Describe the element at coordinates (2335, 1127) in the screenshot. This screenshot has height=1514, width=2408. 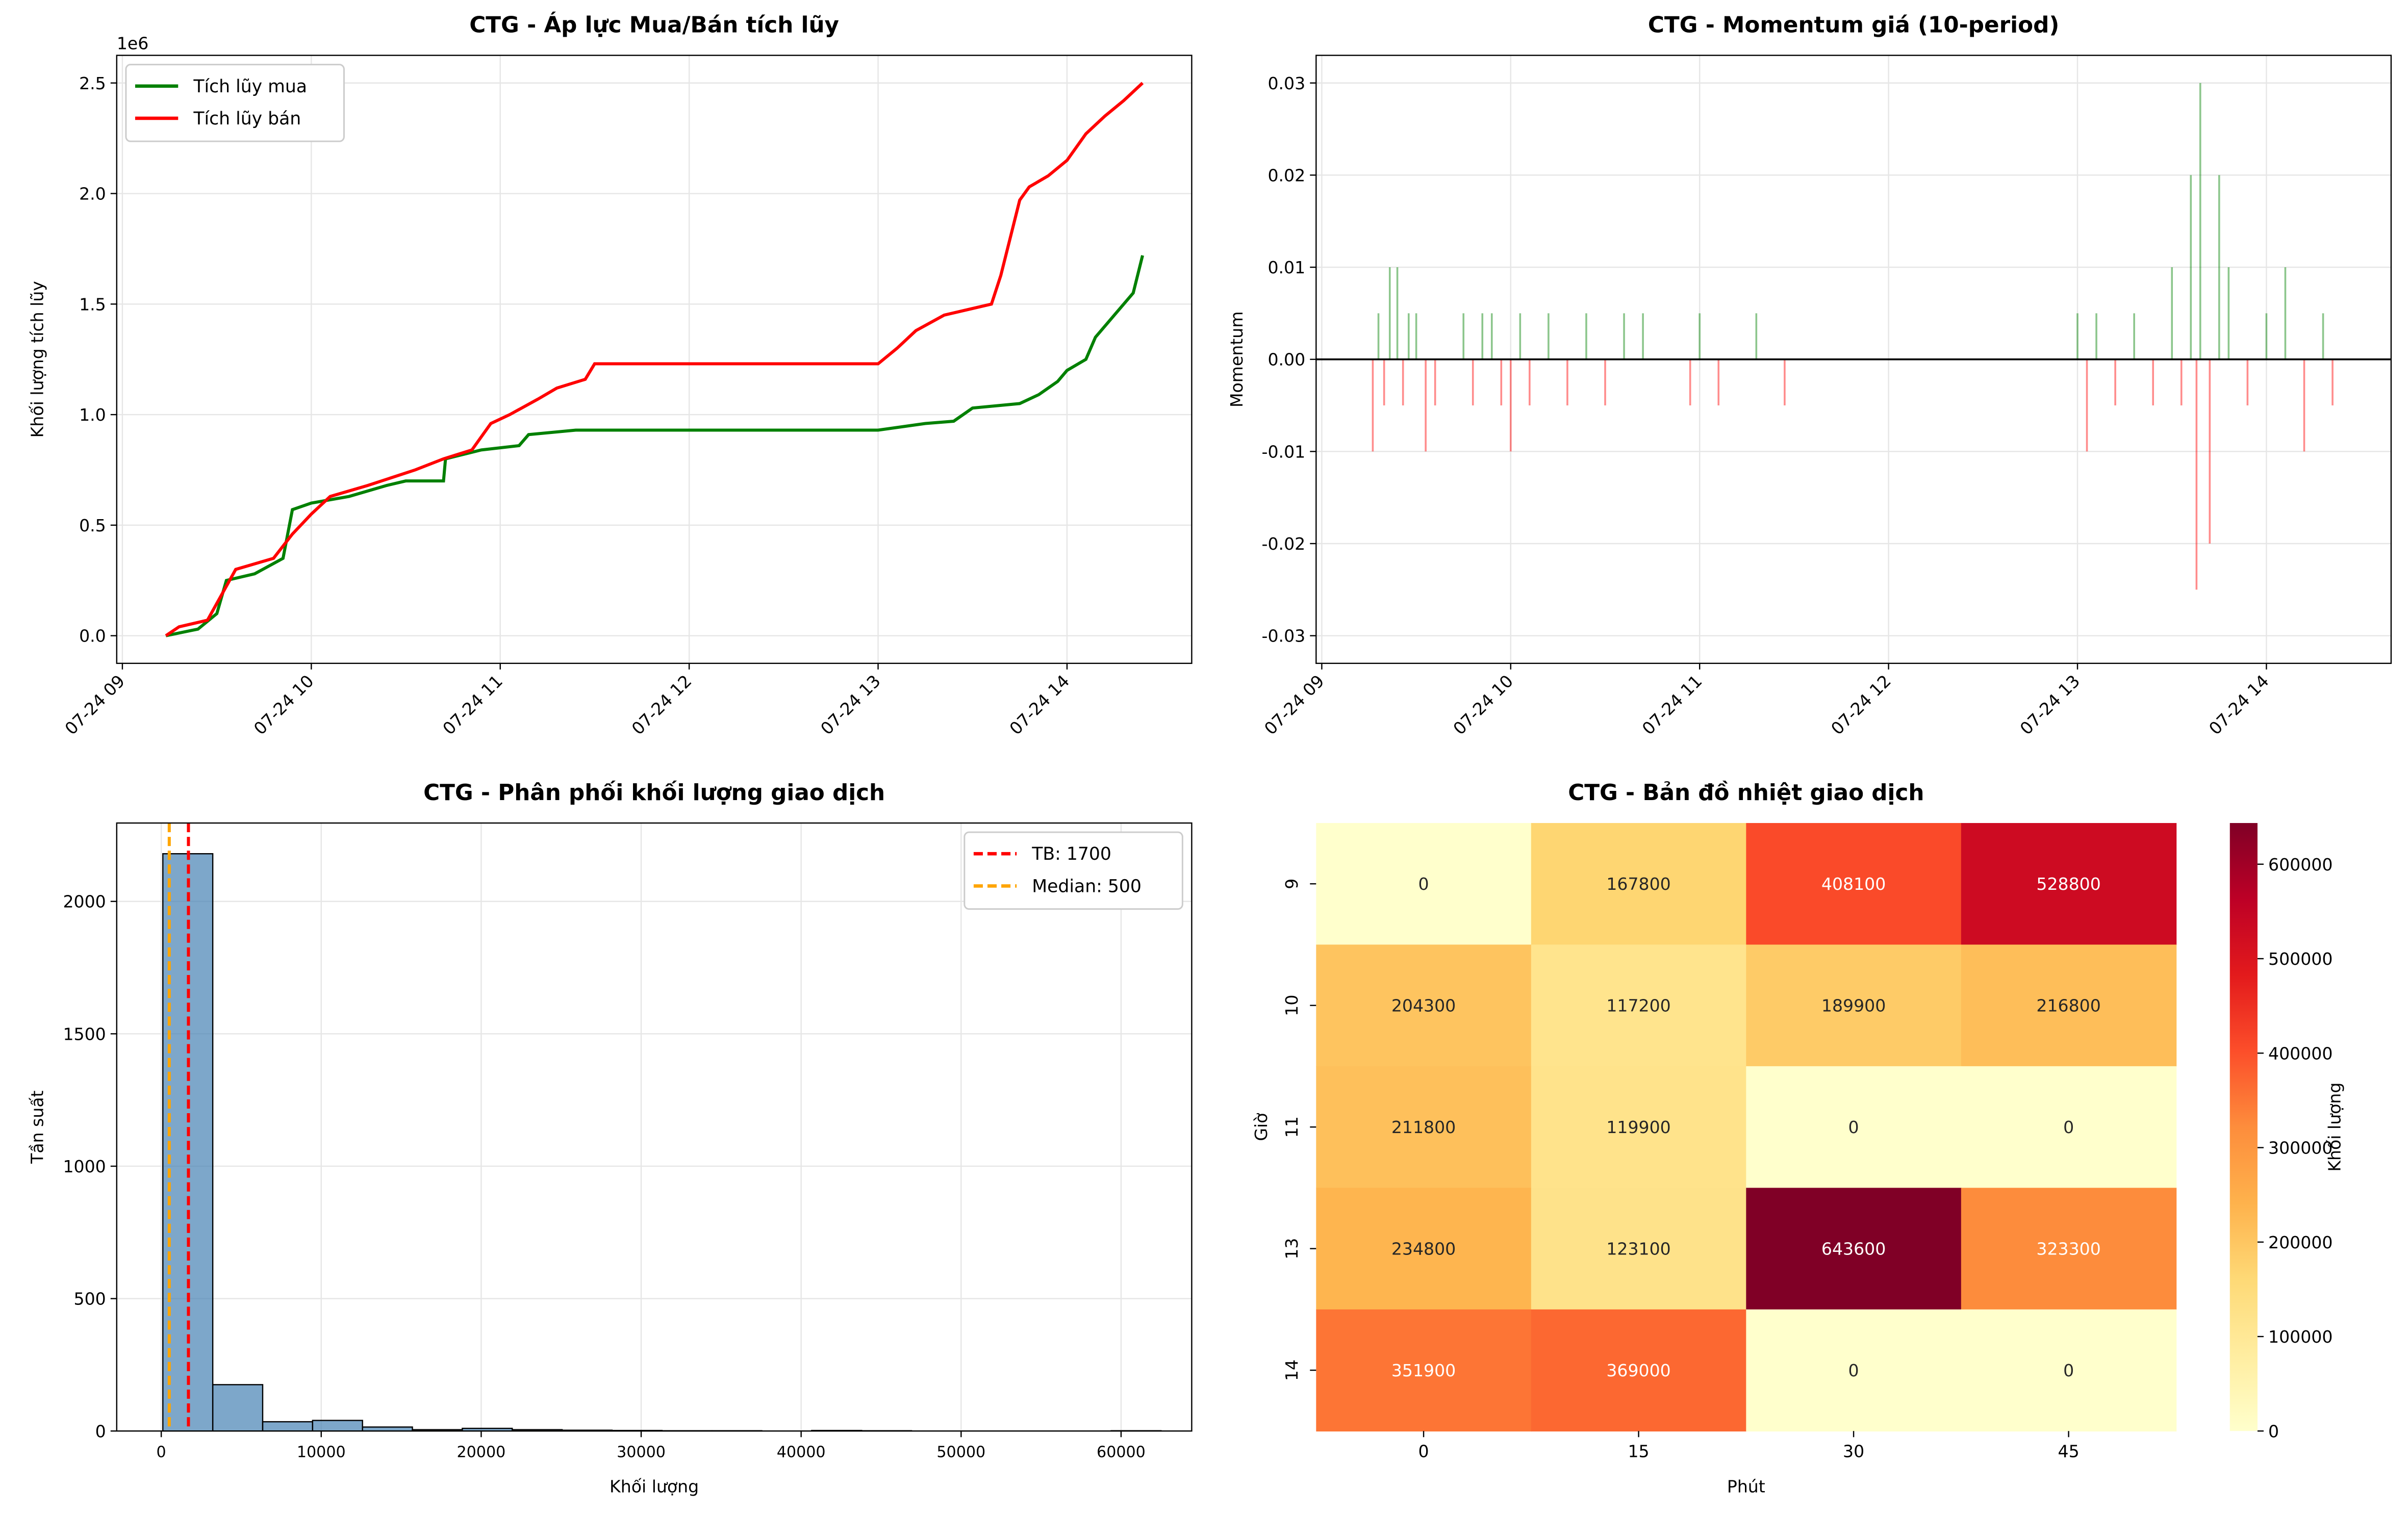
I see `colorbar-label: Khối lượng` at that location.